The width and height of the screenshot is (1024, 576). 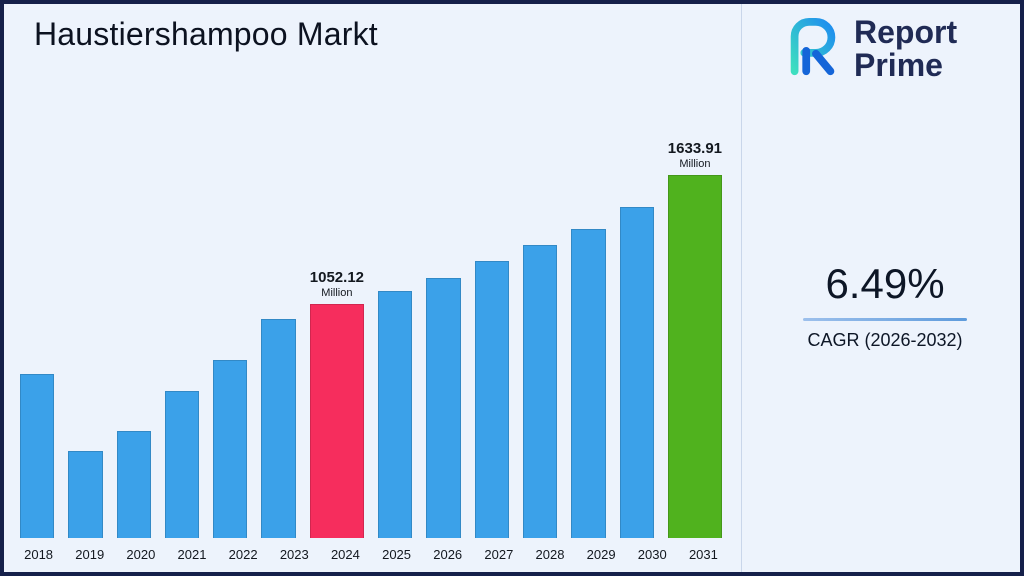 I want to click on x-tick-label: 2023, so click(x=294, y=554).